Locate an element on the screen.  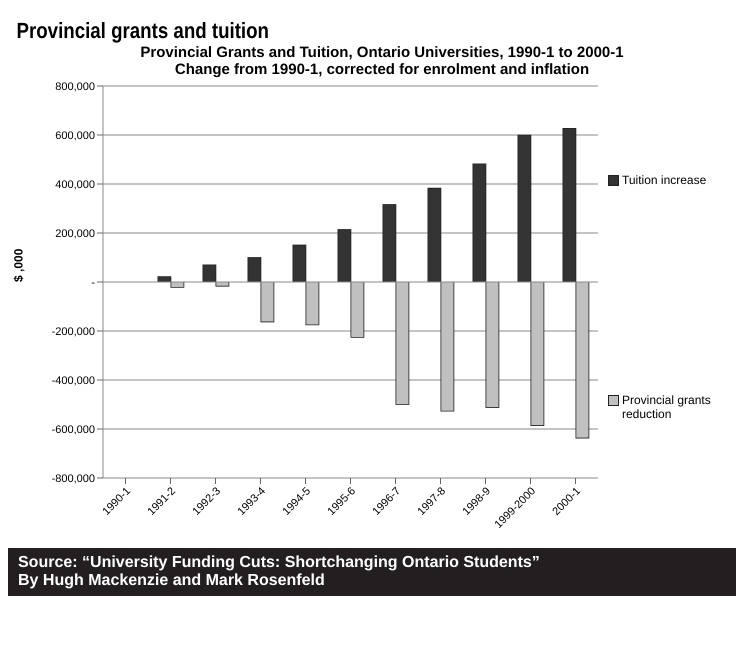
legend-label: Provincial grants reduction is located at coordinates (667, 407).